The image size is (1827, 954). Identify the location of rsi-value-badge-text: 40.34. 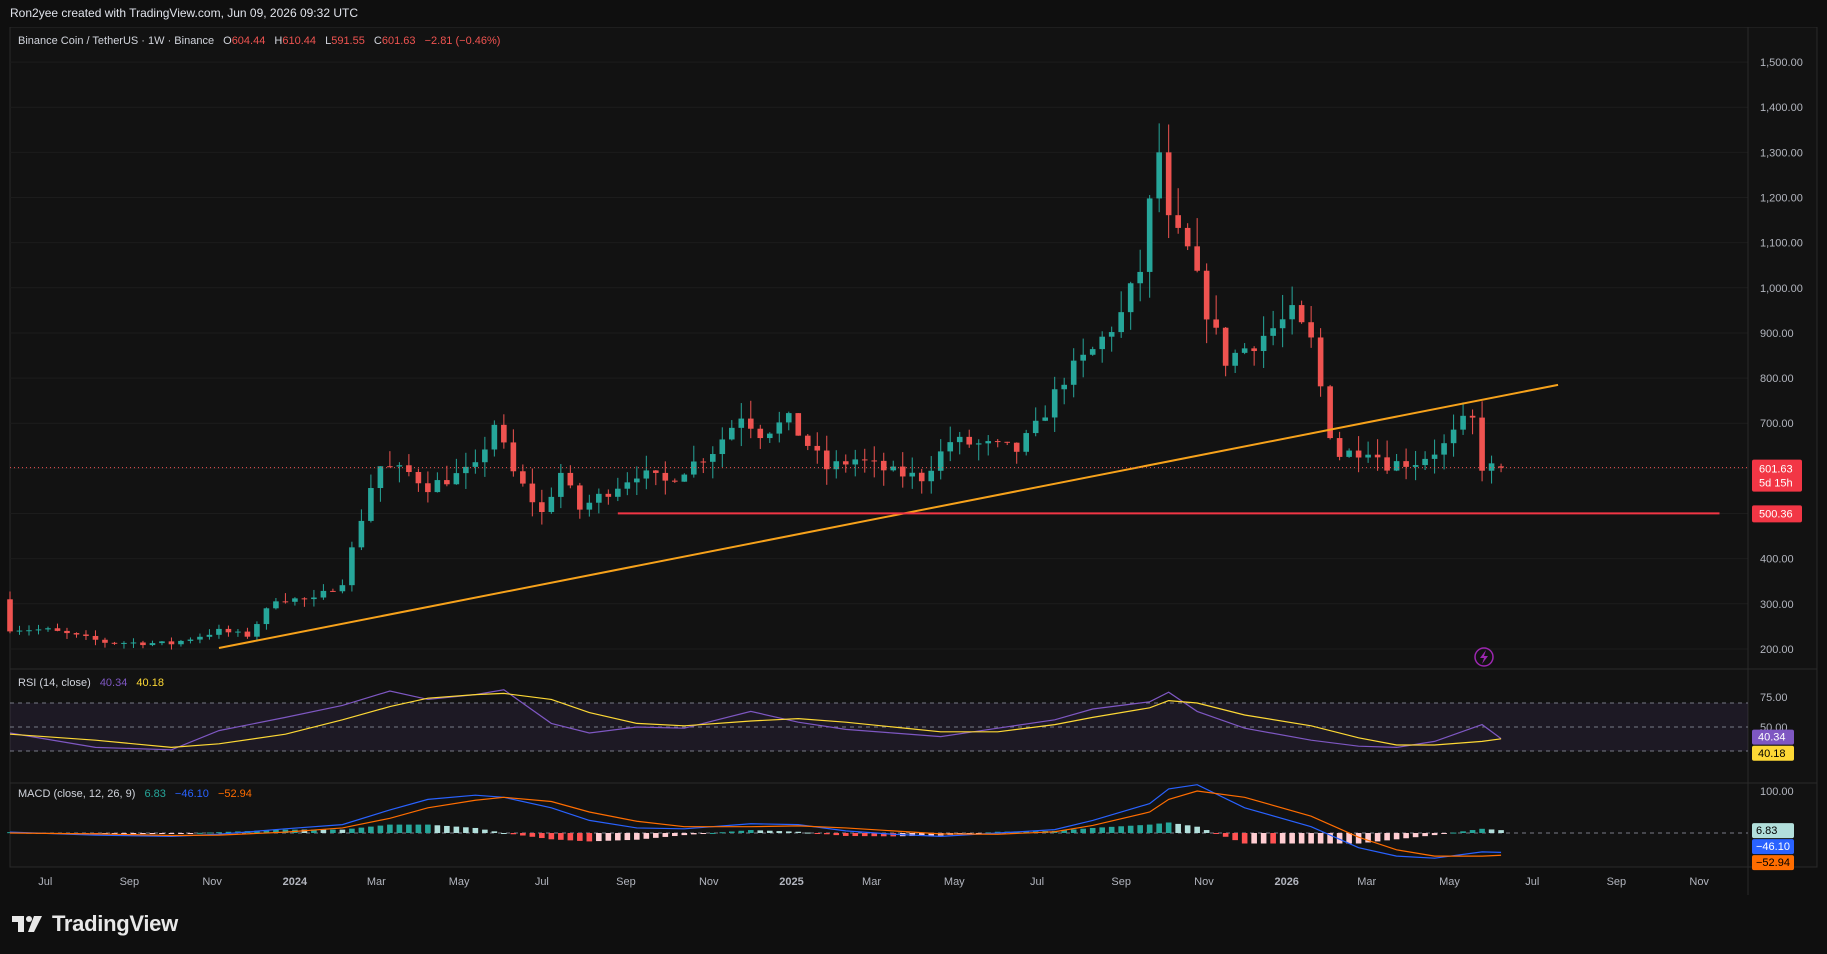
(1772, 738).